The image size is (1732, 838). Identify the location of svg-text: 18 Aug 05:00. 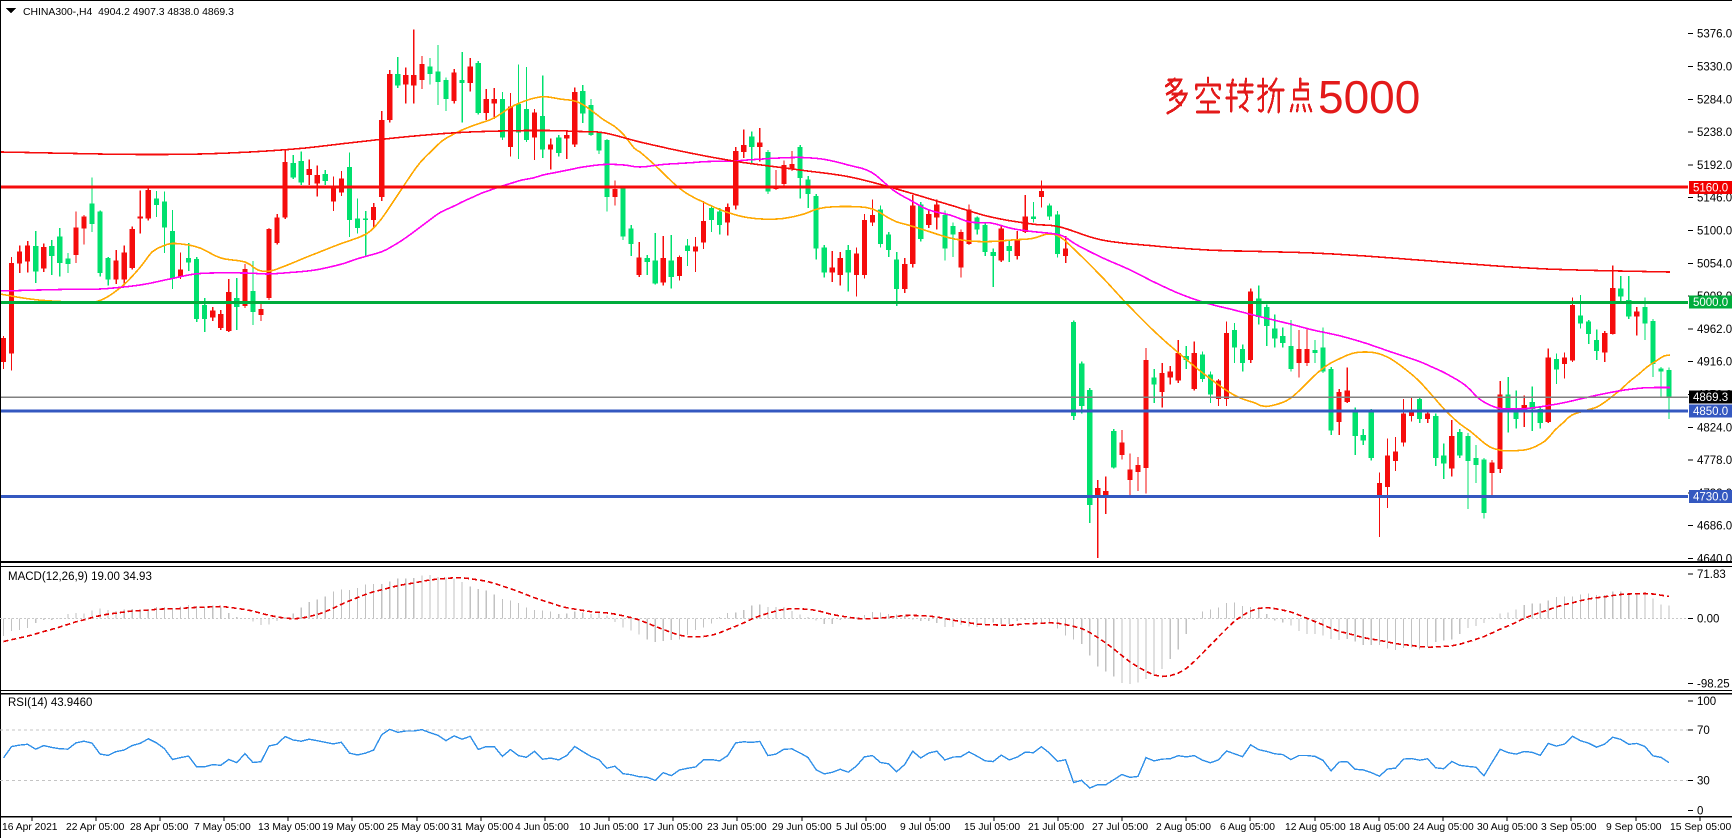
(1379, 827).